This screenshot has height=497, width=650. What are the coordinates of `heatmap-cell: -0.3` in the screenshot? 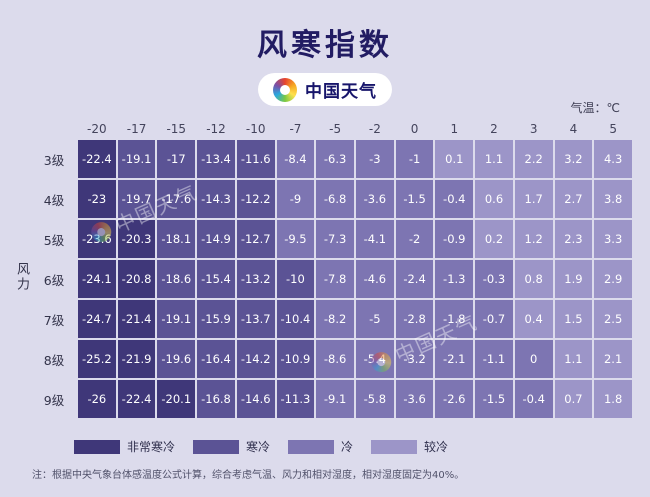 It's located at (494, 279).